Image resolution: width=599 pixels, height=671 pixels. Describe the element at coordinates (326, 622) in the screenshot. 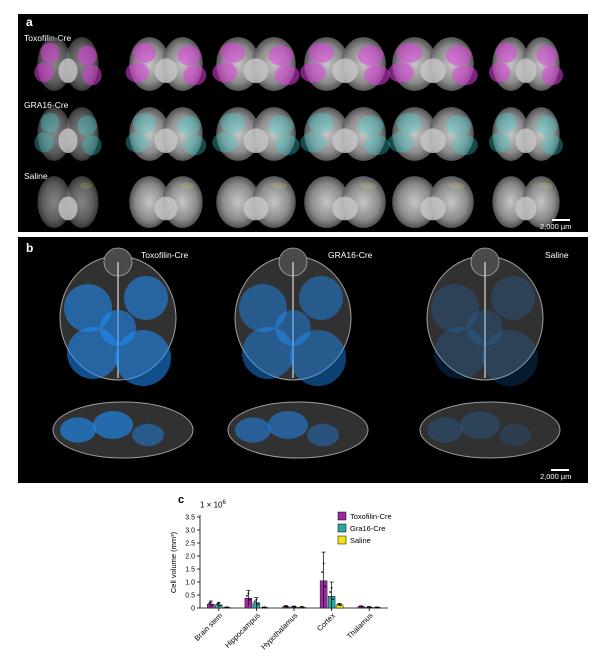

I see `x-tick-label: Cortex` at that location.